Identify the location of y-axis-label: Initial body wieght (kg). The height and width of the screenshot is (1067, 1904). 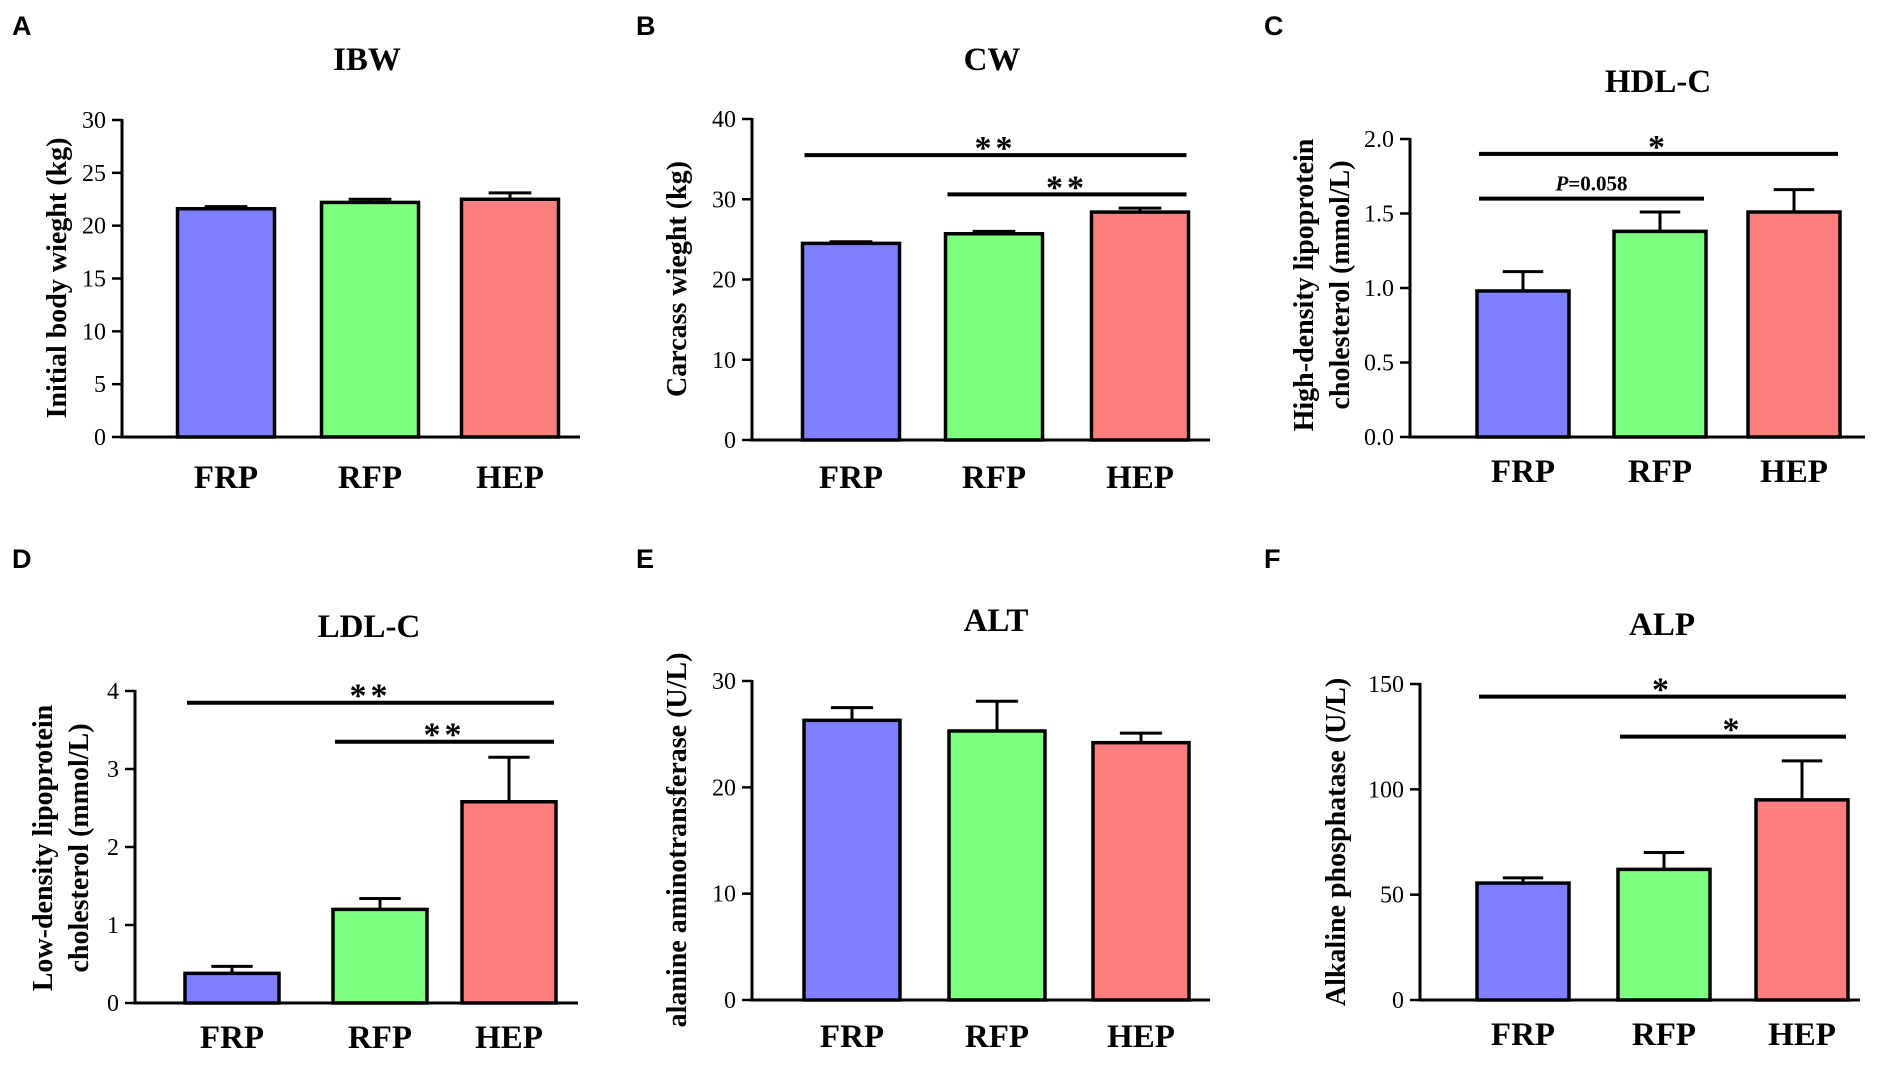
(57, 278).